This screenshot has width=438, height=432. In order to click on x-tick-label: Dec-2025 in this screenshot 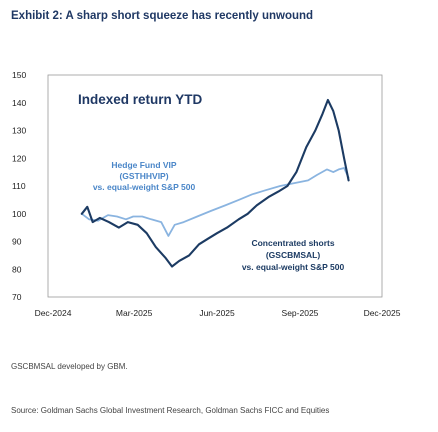, I will do `click(382, 313)`.